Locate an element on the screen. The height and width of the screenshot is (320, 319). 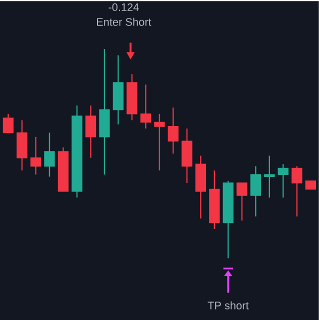
text: -0.124 is located at coordinates (123, 7).